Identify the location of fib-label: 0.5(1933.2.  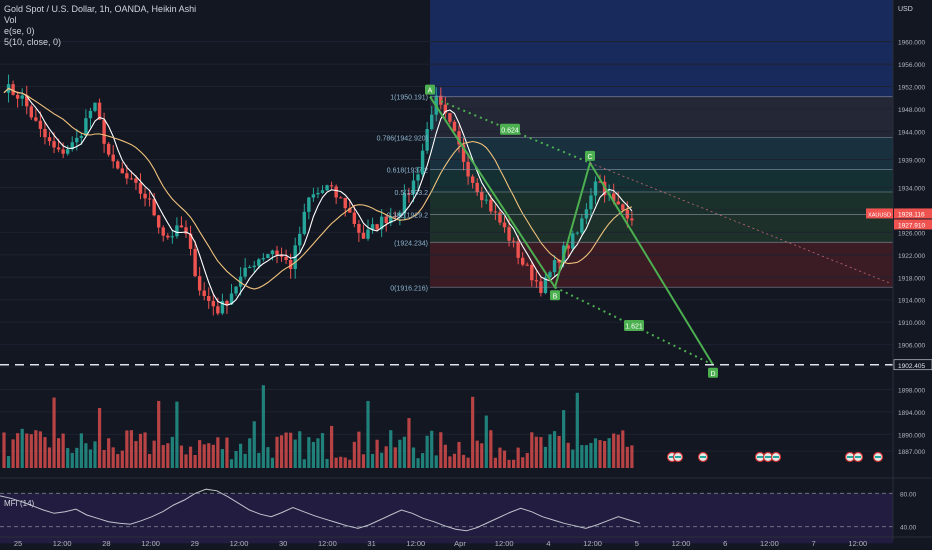
(412, 193).